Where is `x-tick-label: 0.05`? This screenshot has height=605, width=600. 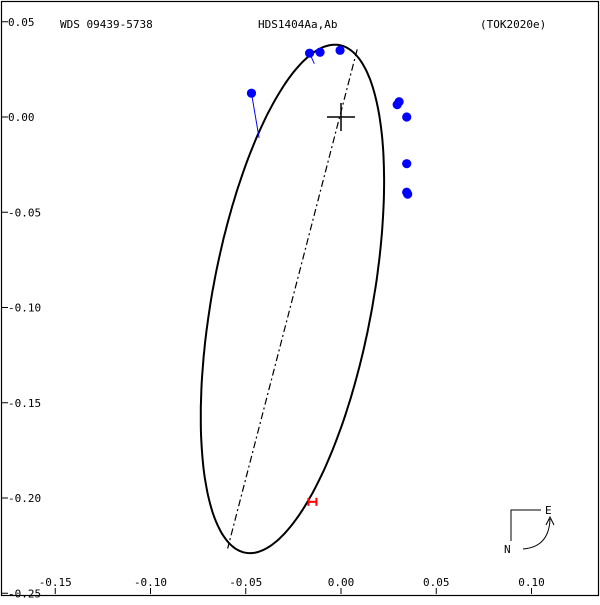
x-tick-label: 0.05 is located at coordinates (436, 582).